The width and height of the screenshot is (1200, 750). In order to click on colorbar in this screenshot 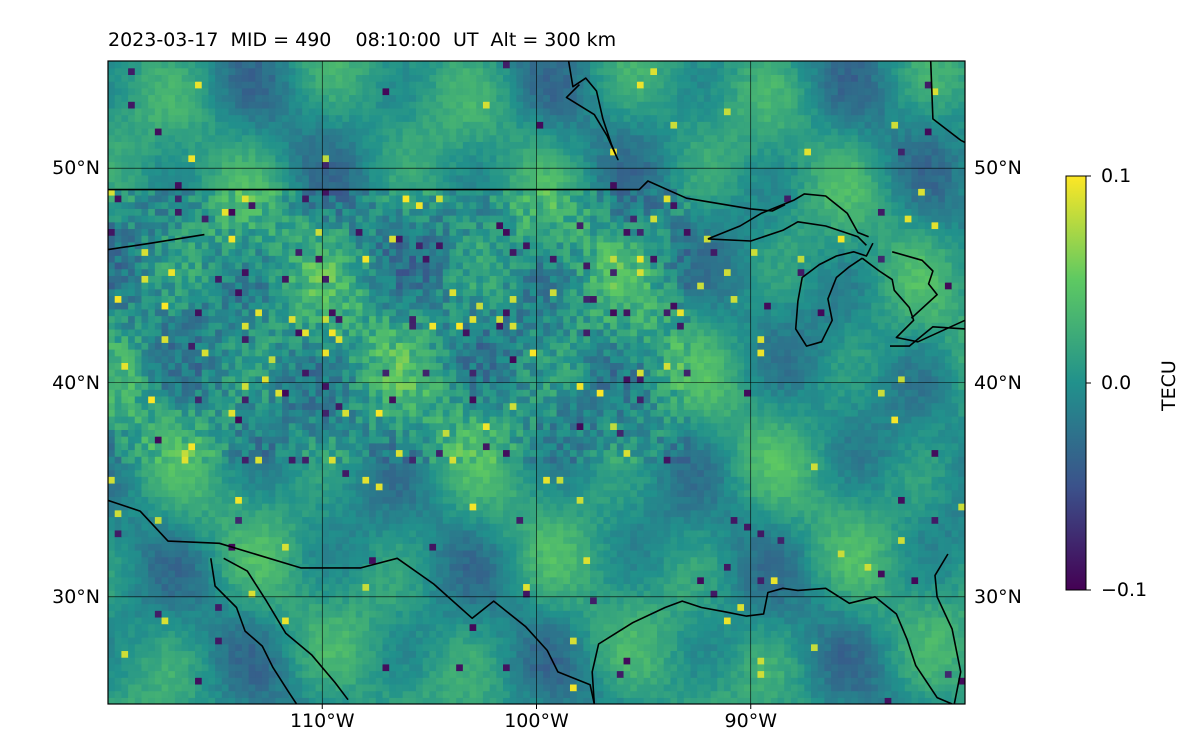, I will do `click(1076, 383)`.